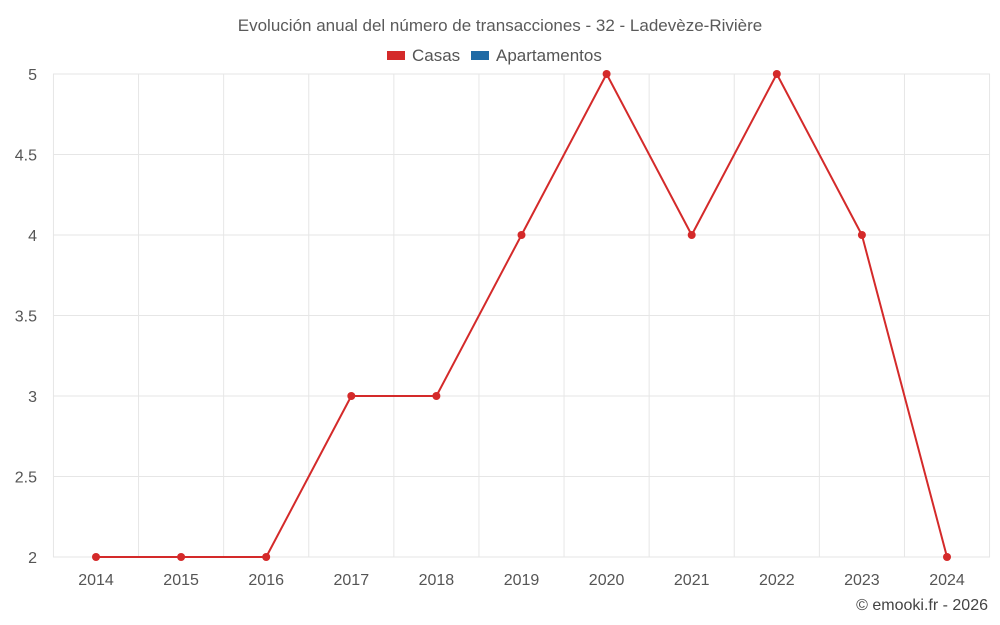 This screenshot has width=1000, height=625. I want to click on x-tick-label: 2014, so click(96, 580).